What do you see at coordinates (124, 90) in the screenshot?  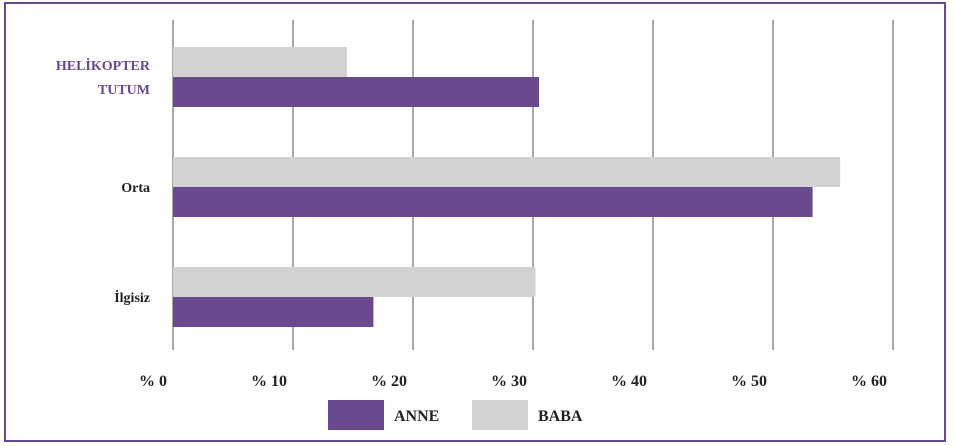 I see `category-label: TUTUM` at bounding box center [124, 90].